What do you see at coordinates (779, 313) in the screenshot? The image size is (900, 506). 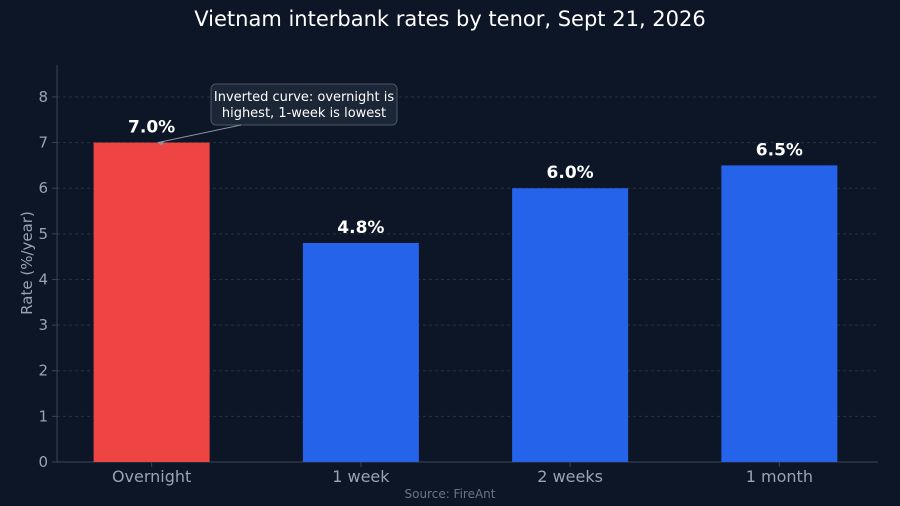 I see `bar-1-month` at bounding box center [779, 313].